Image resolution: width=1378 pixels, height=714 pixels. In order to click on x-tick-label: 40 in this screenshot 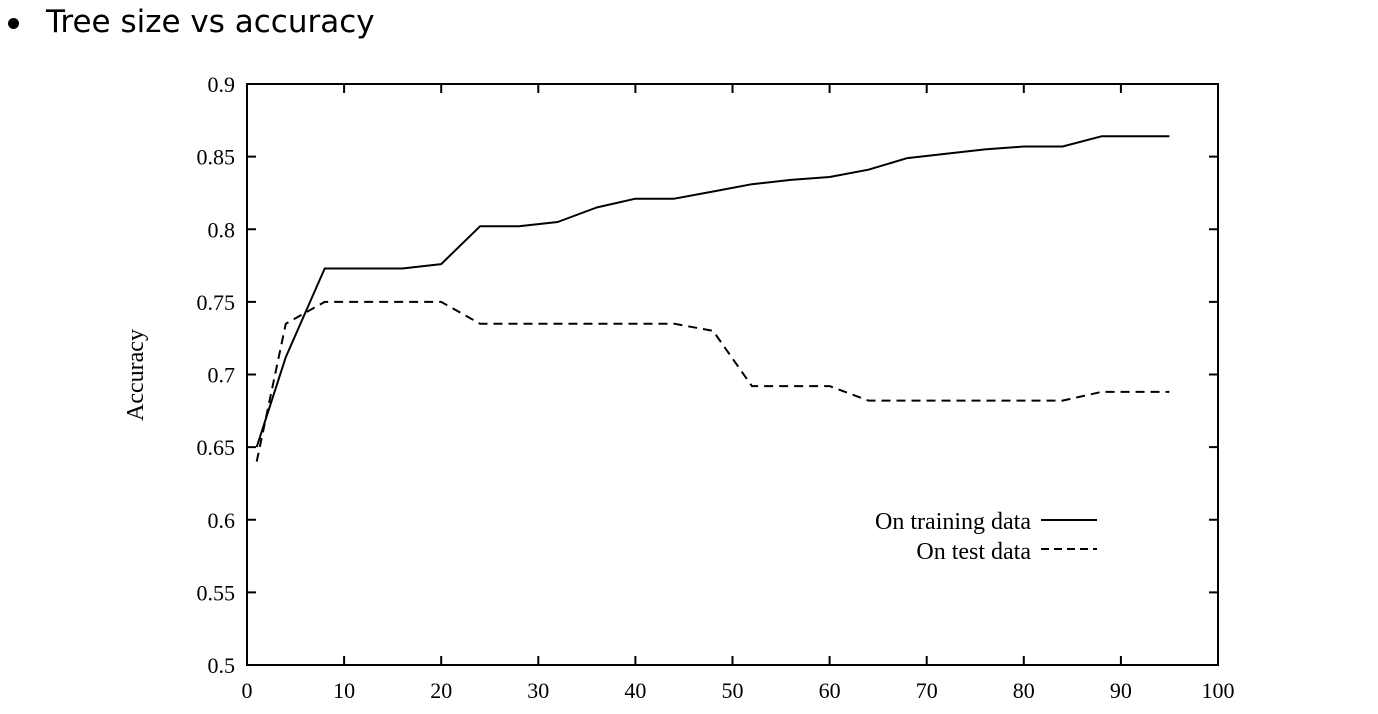, I will do `click(635, 690)`.